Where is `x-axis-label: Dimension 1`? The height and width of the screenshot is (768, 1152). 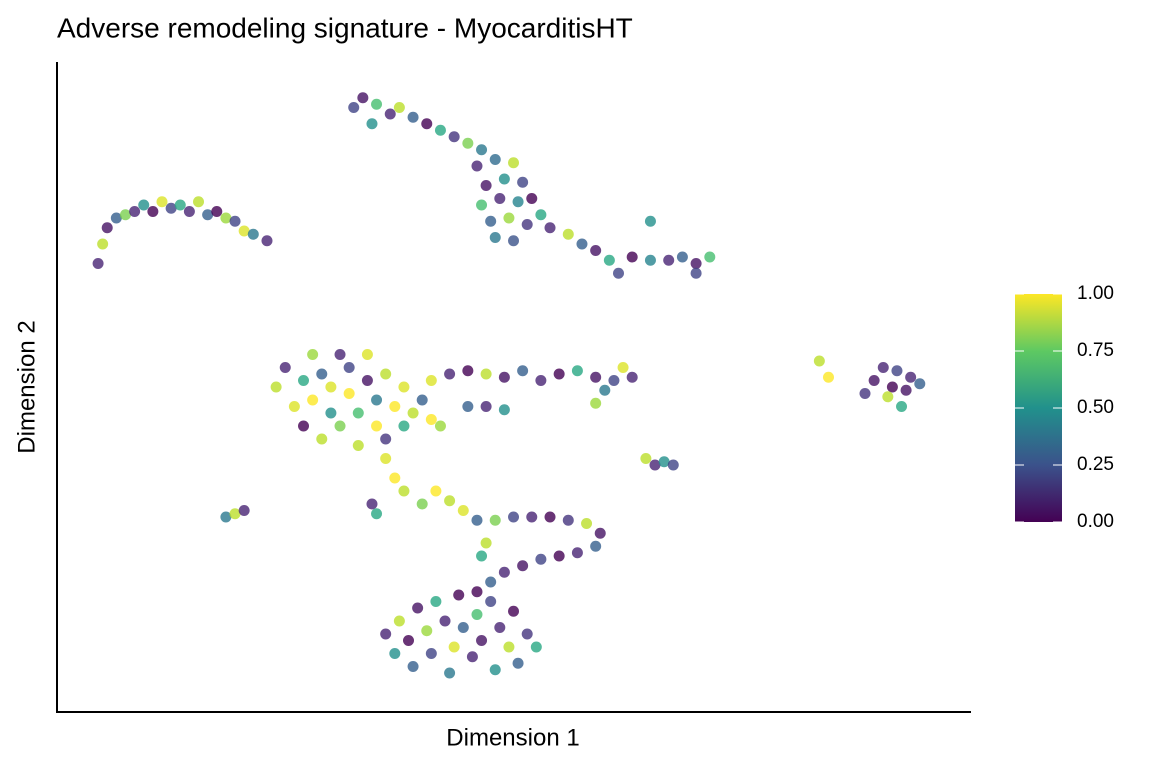 x-axis-label: Dimension 1 is located at coordinates (512, 737).